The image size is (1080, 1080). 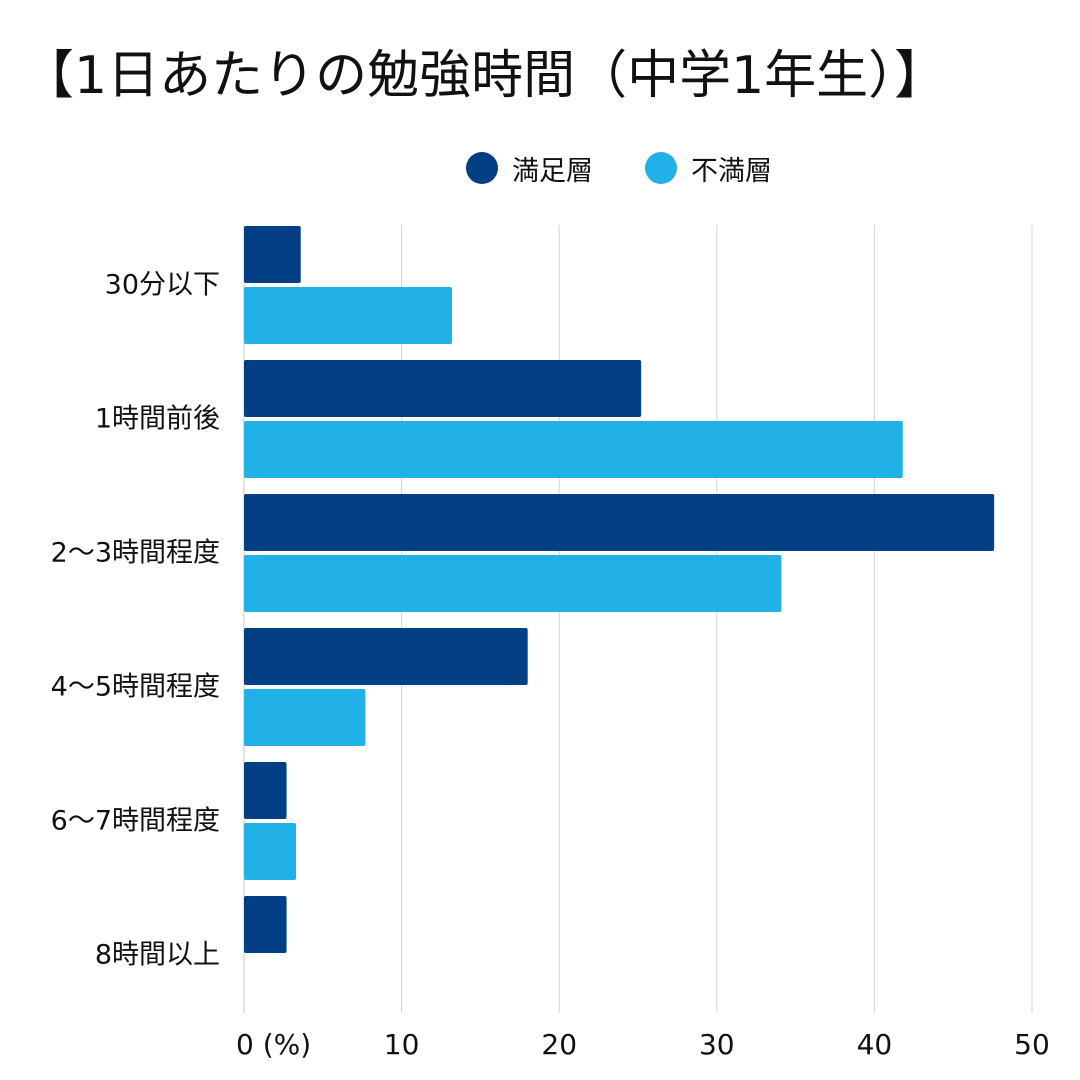 I want to click on x-tick-label: 10, so click(x=402, y=1044).